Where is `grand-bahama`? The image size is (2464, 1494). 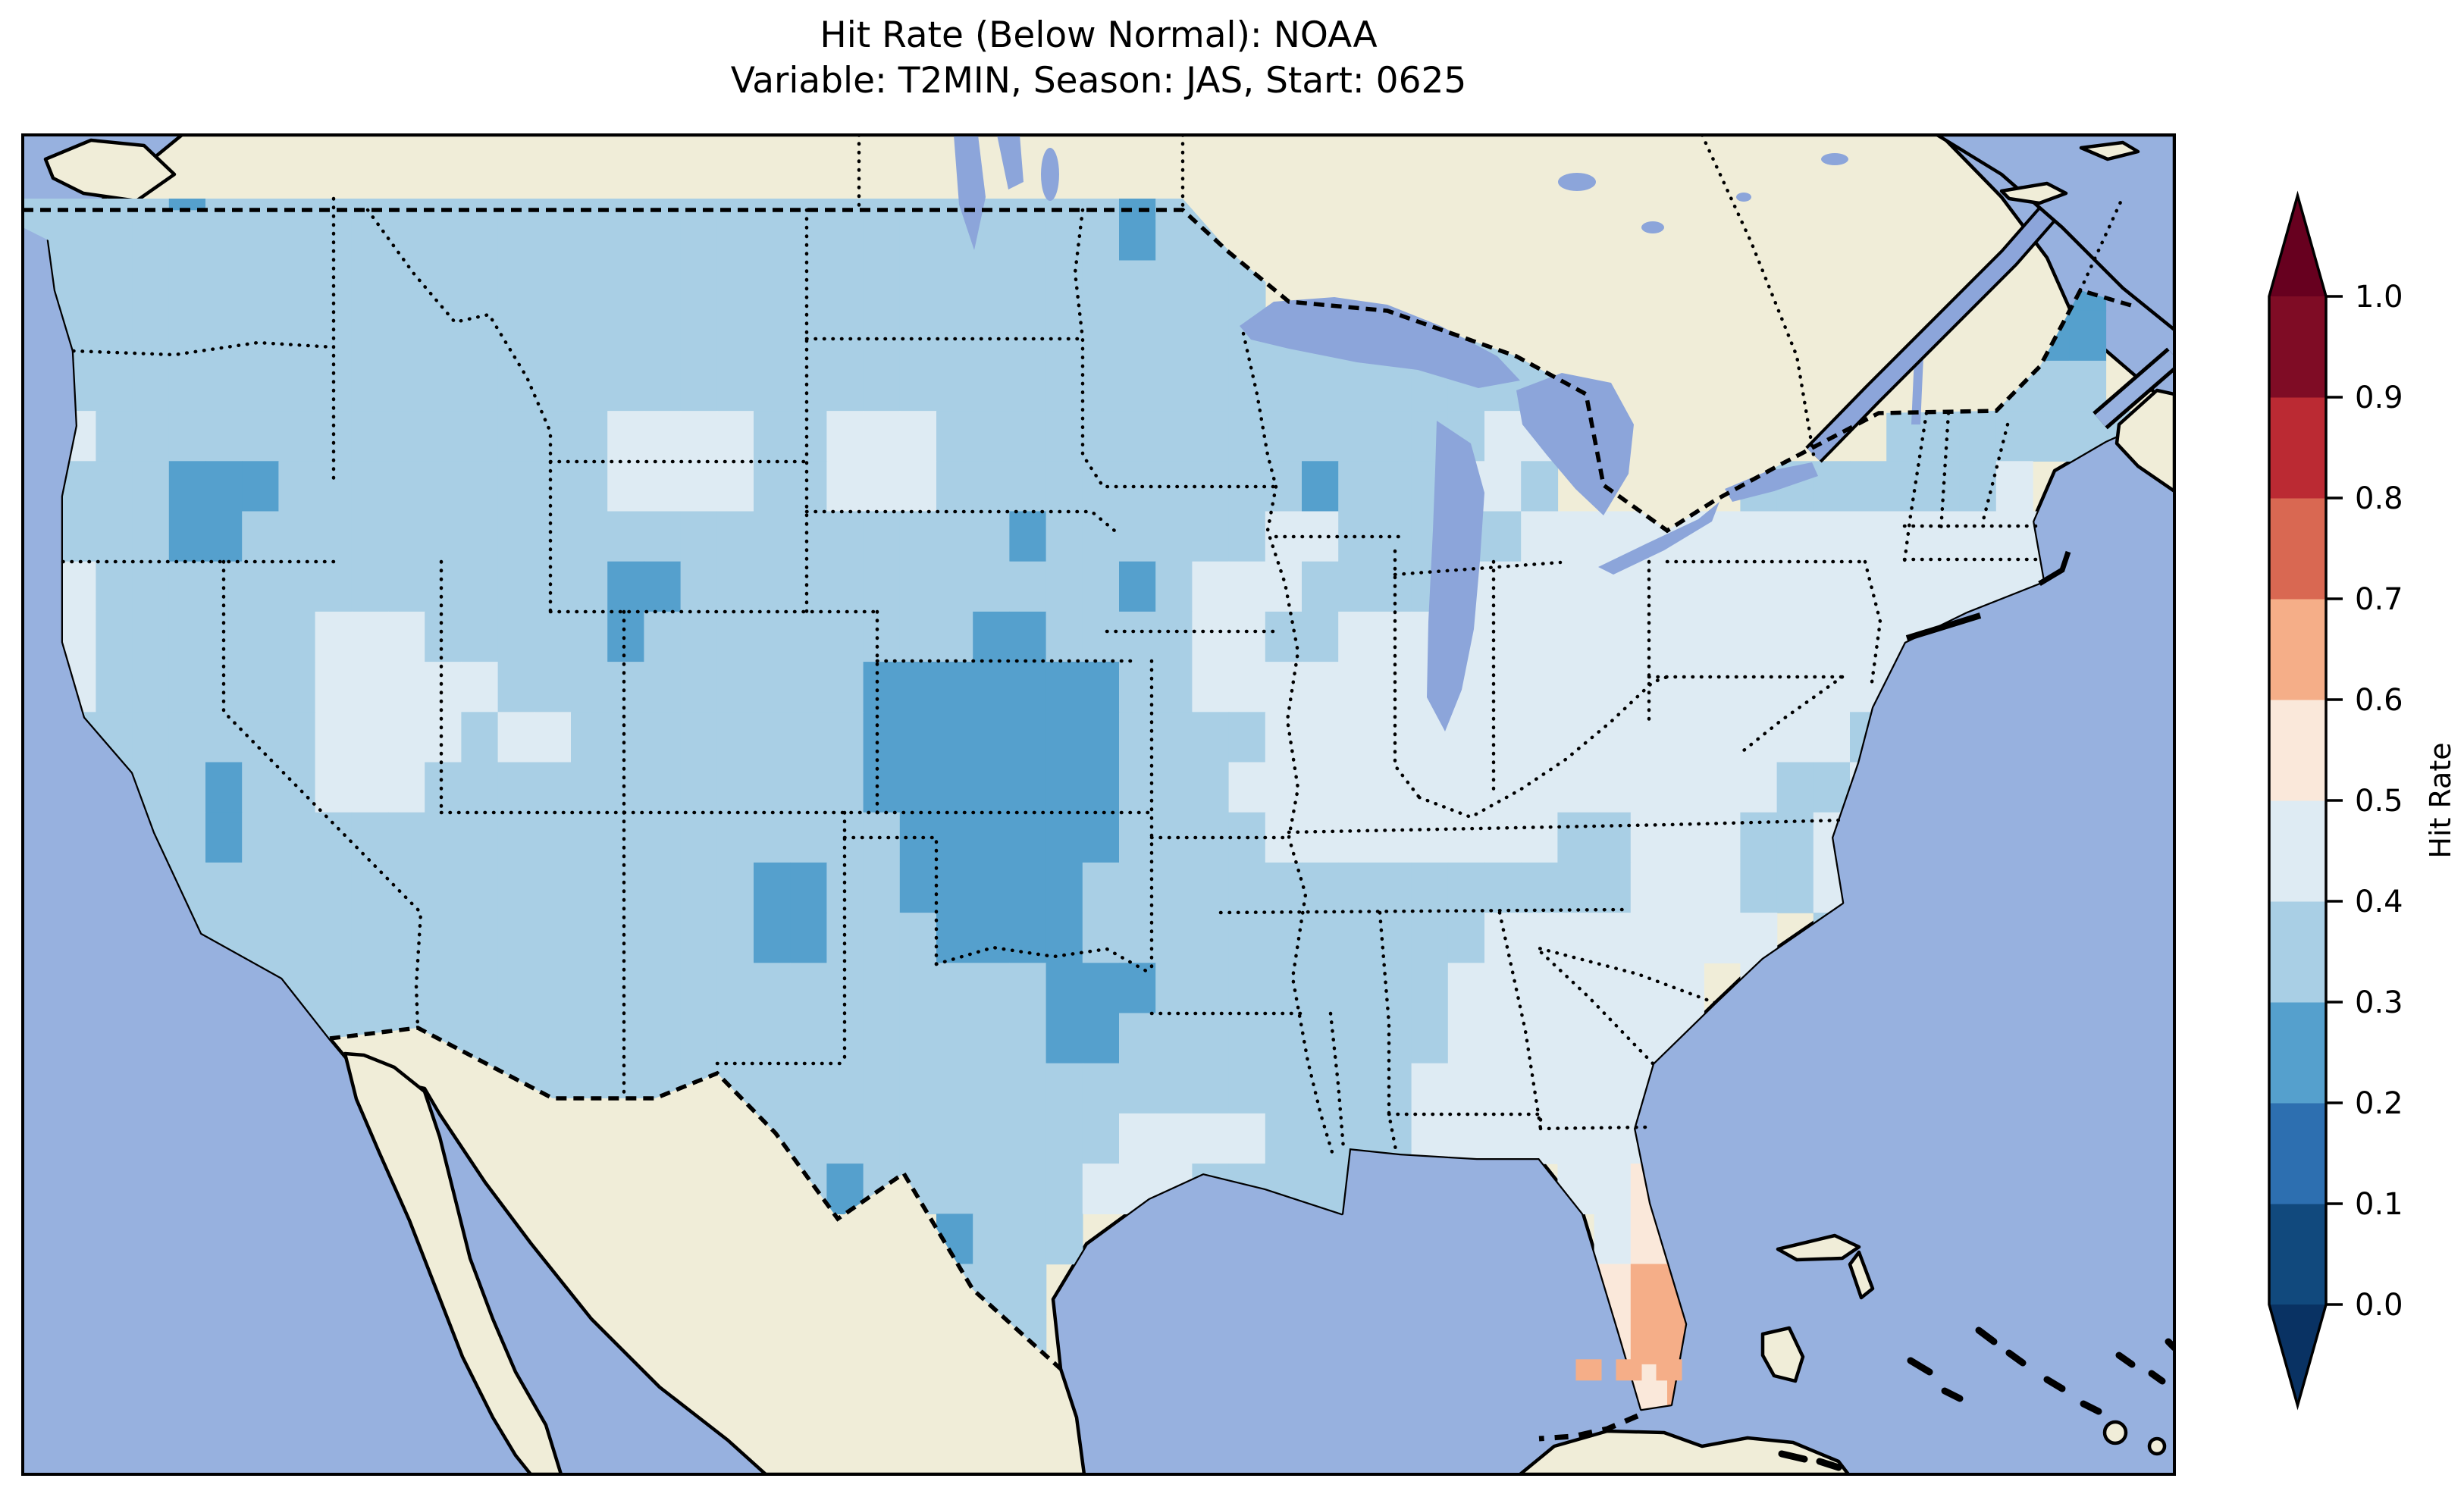 grand-bahama is located at coordinates (1819, 1247).